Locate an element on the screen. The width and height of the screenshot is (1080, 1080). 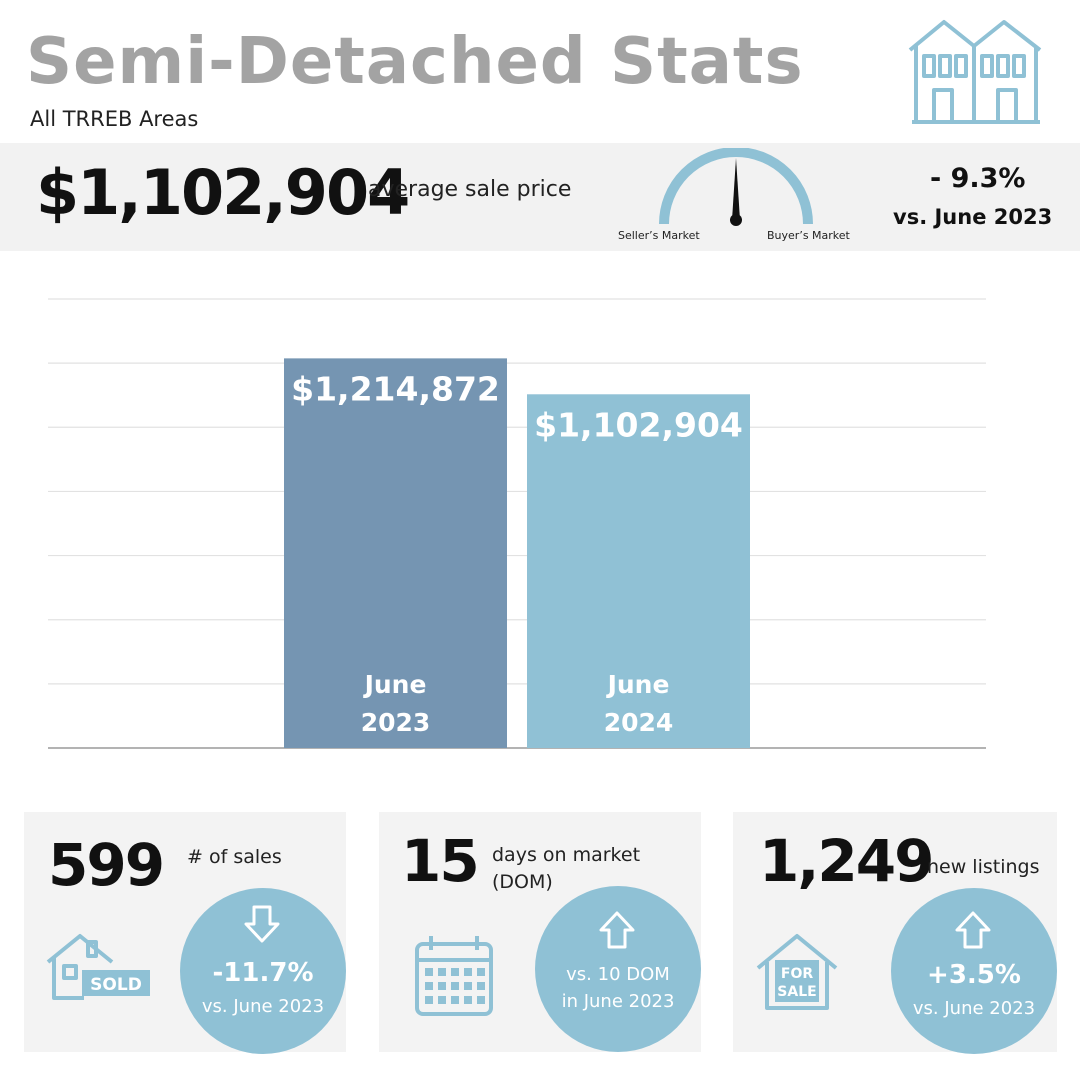
new-listings-count: 1,249 is located at coordinates (846, 861).